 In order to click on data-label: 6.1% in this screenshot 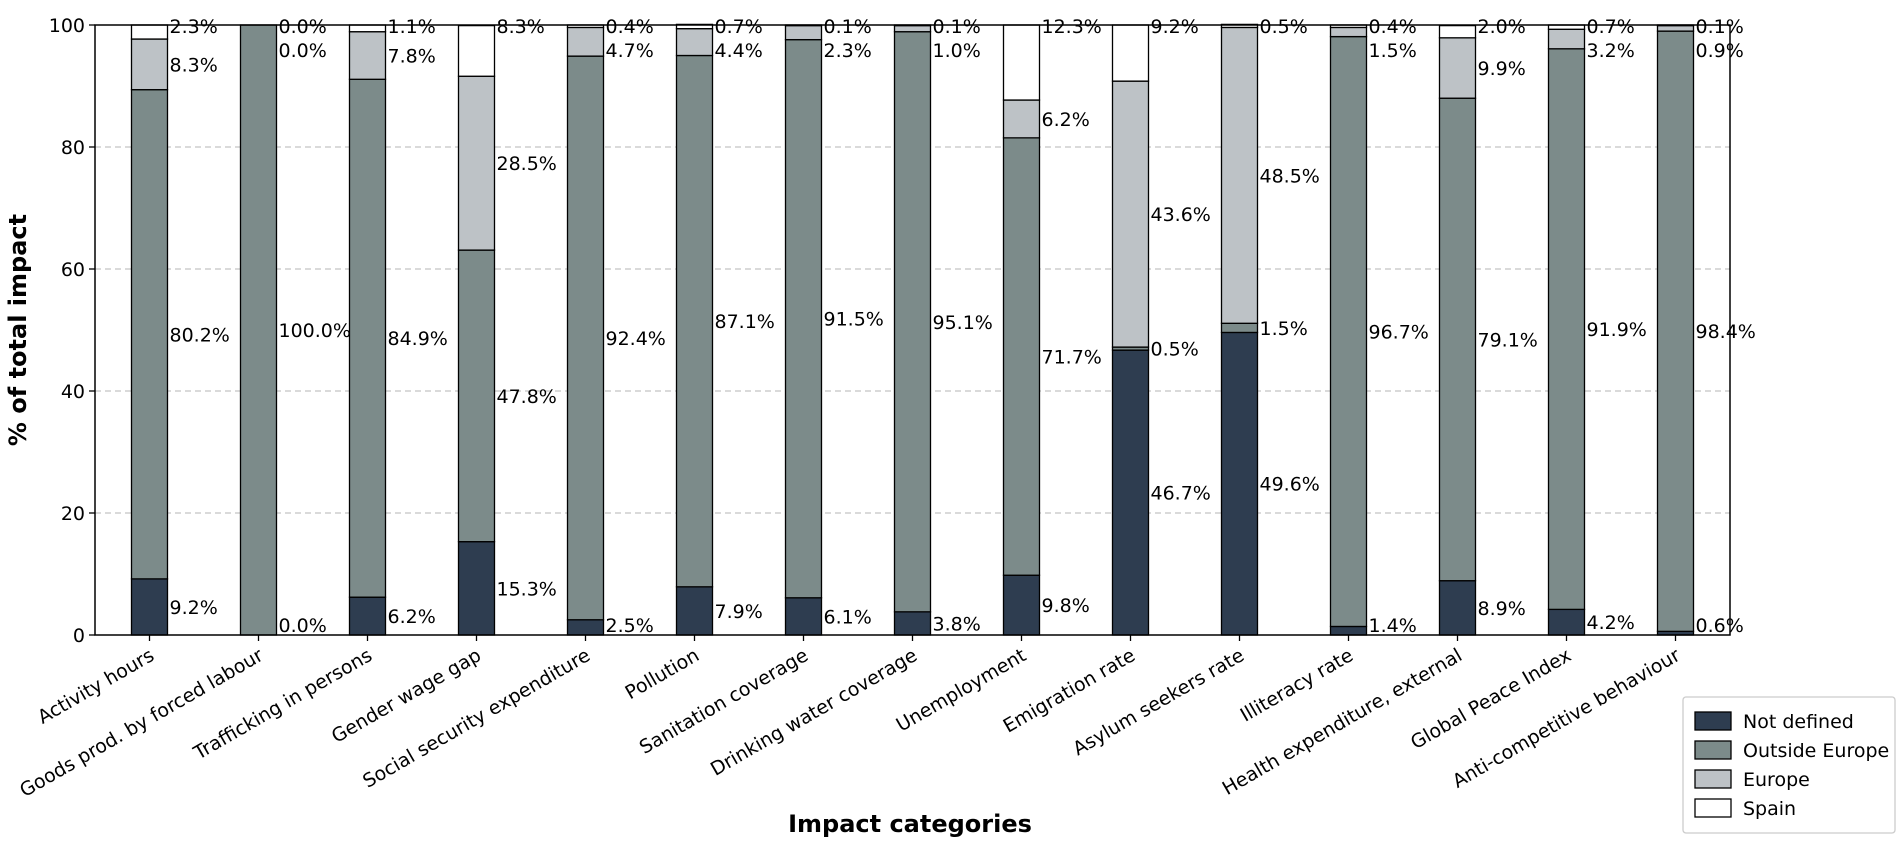, I will do `click(848, 617)`.